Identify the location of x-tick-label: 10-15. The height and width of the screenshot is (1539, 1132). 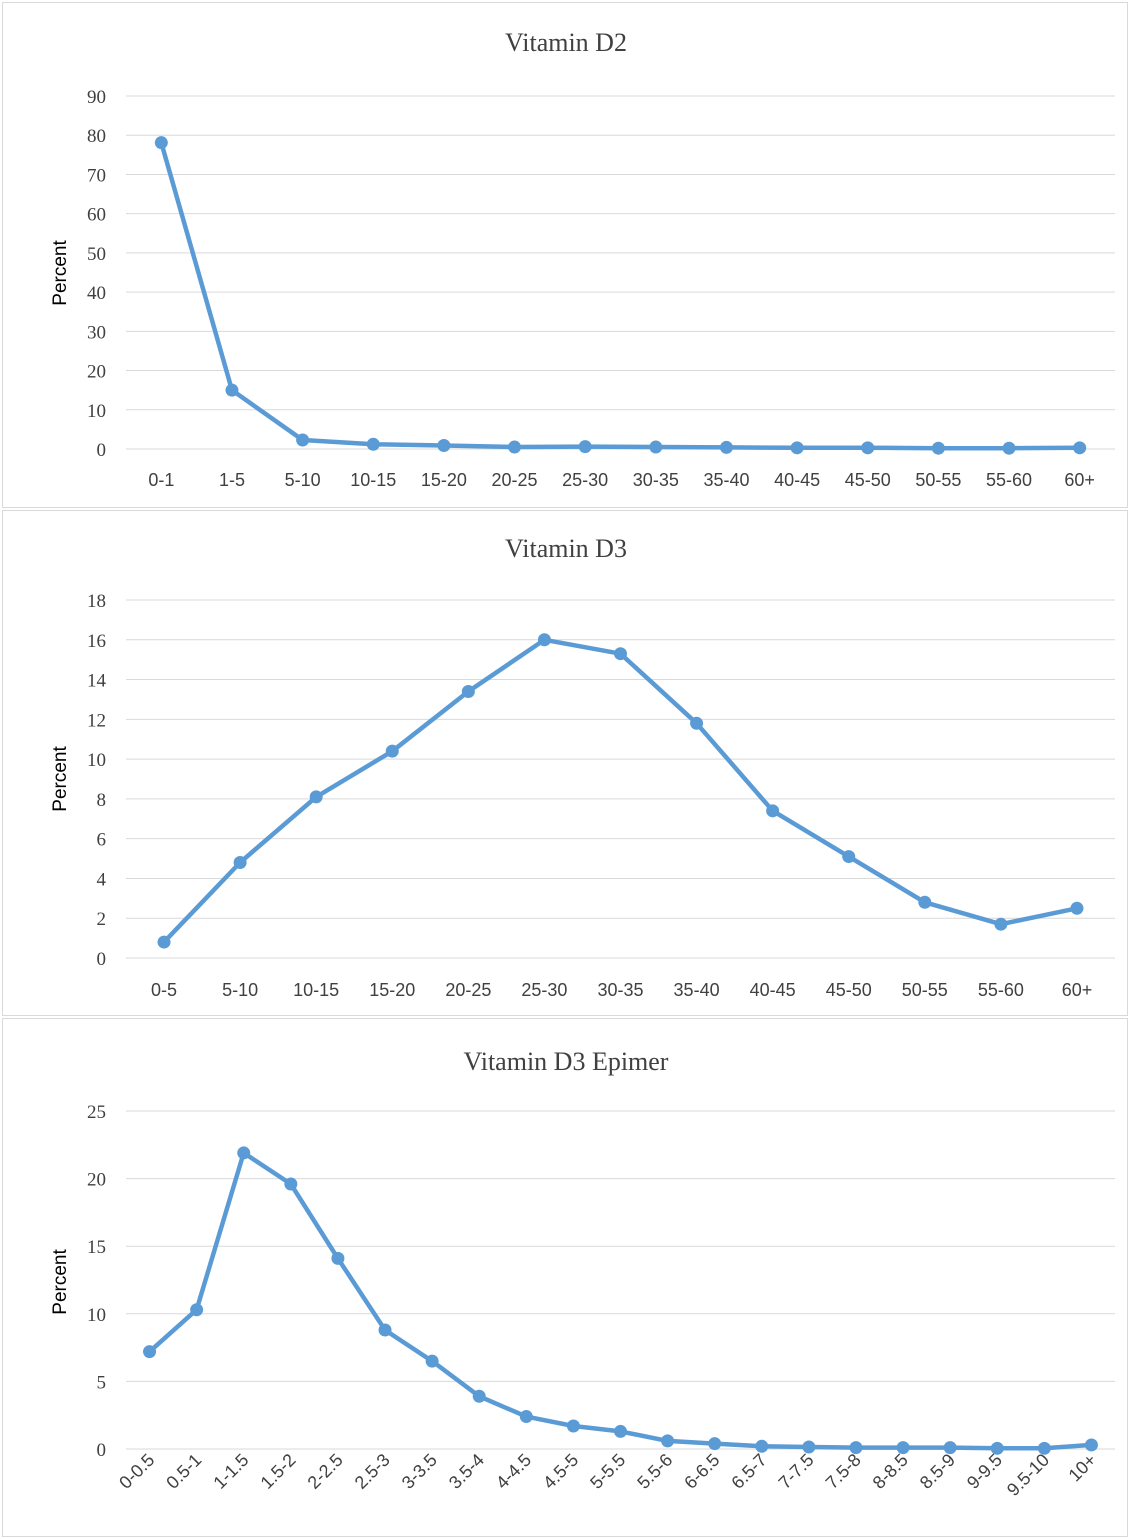
(373, 480).